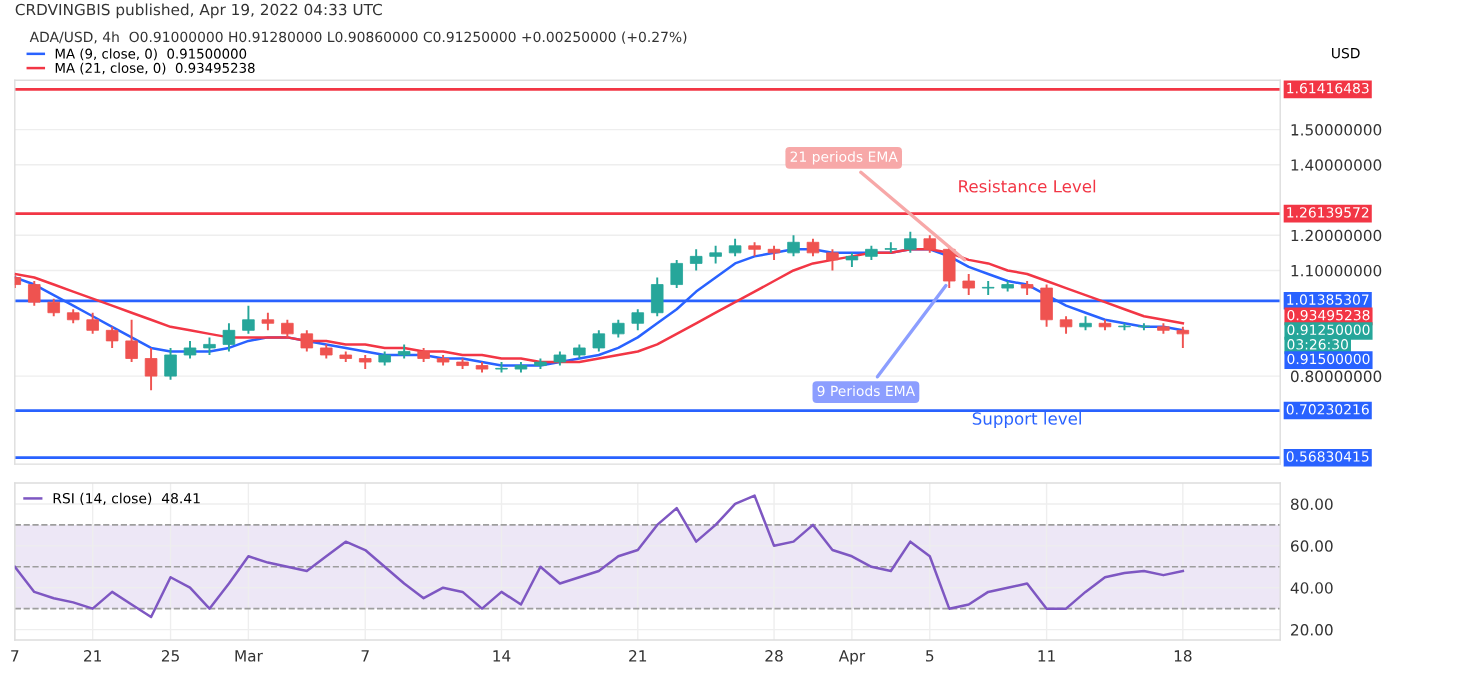  I want to click on annotation: Resistance Level, so click(1027, 186).